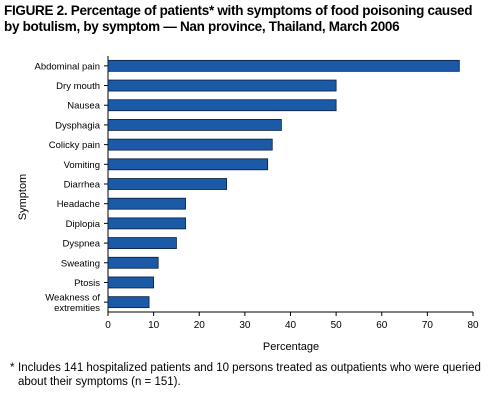  I want to click on y-tick-label: Diarrhea, so click(82, 185).